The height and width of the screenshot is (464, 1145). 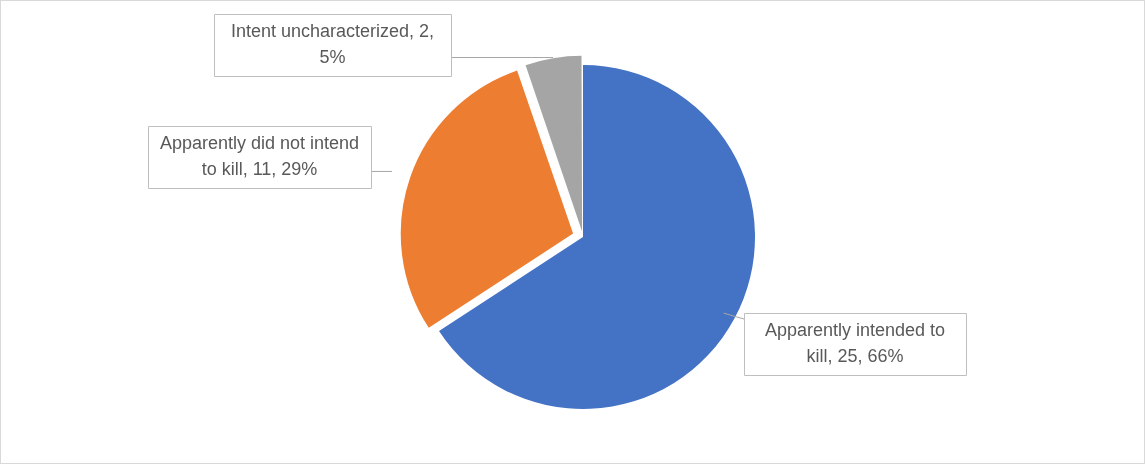 I want to click on slice-label: Intent uncharacterized, 2, 5%, so click(x=332, y=43).